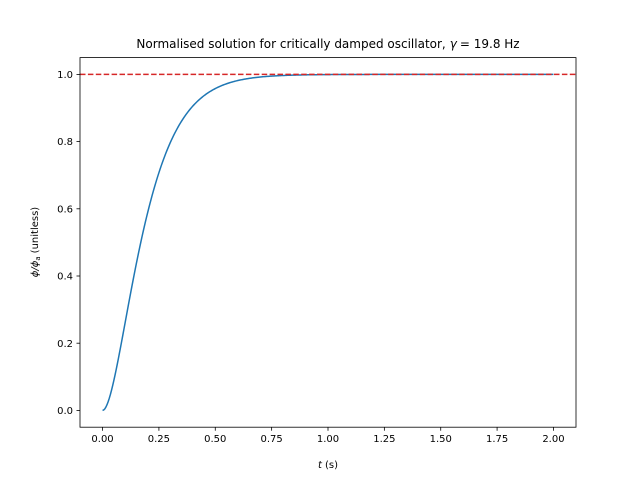 This screenshot has width=640, height=480. I want to click on y-axis-label-subscript: a, so click(38, 258).